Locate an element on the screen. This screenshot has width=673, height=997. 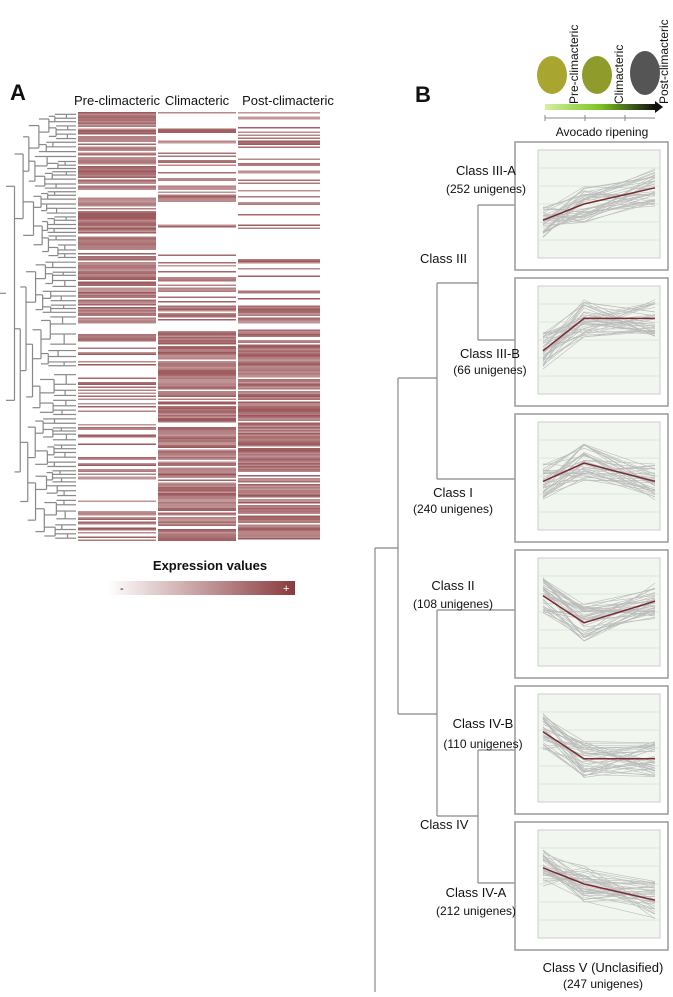
mean-profile is located at coordinates (599, 884).